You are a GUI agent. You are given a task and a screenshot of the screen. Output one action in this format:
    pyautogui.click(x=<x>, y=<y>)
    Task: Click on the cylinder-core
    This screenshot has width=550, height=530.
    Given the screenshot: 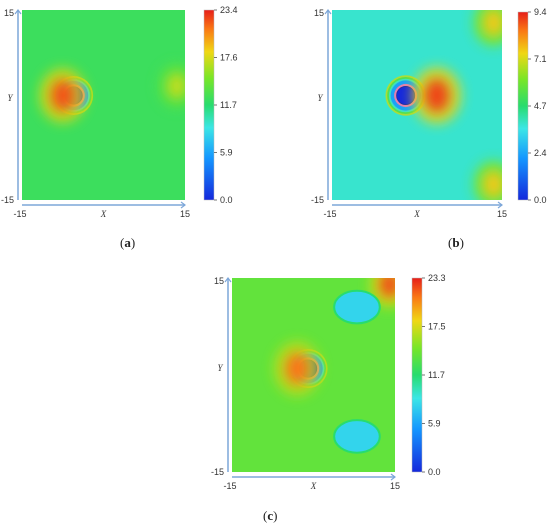 What is the action you would take?
    pyautogui.click(x=406, y=95)
    